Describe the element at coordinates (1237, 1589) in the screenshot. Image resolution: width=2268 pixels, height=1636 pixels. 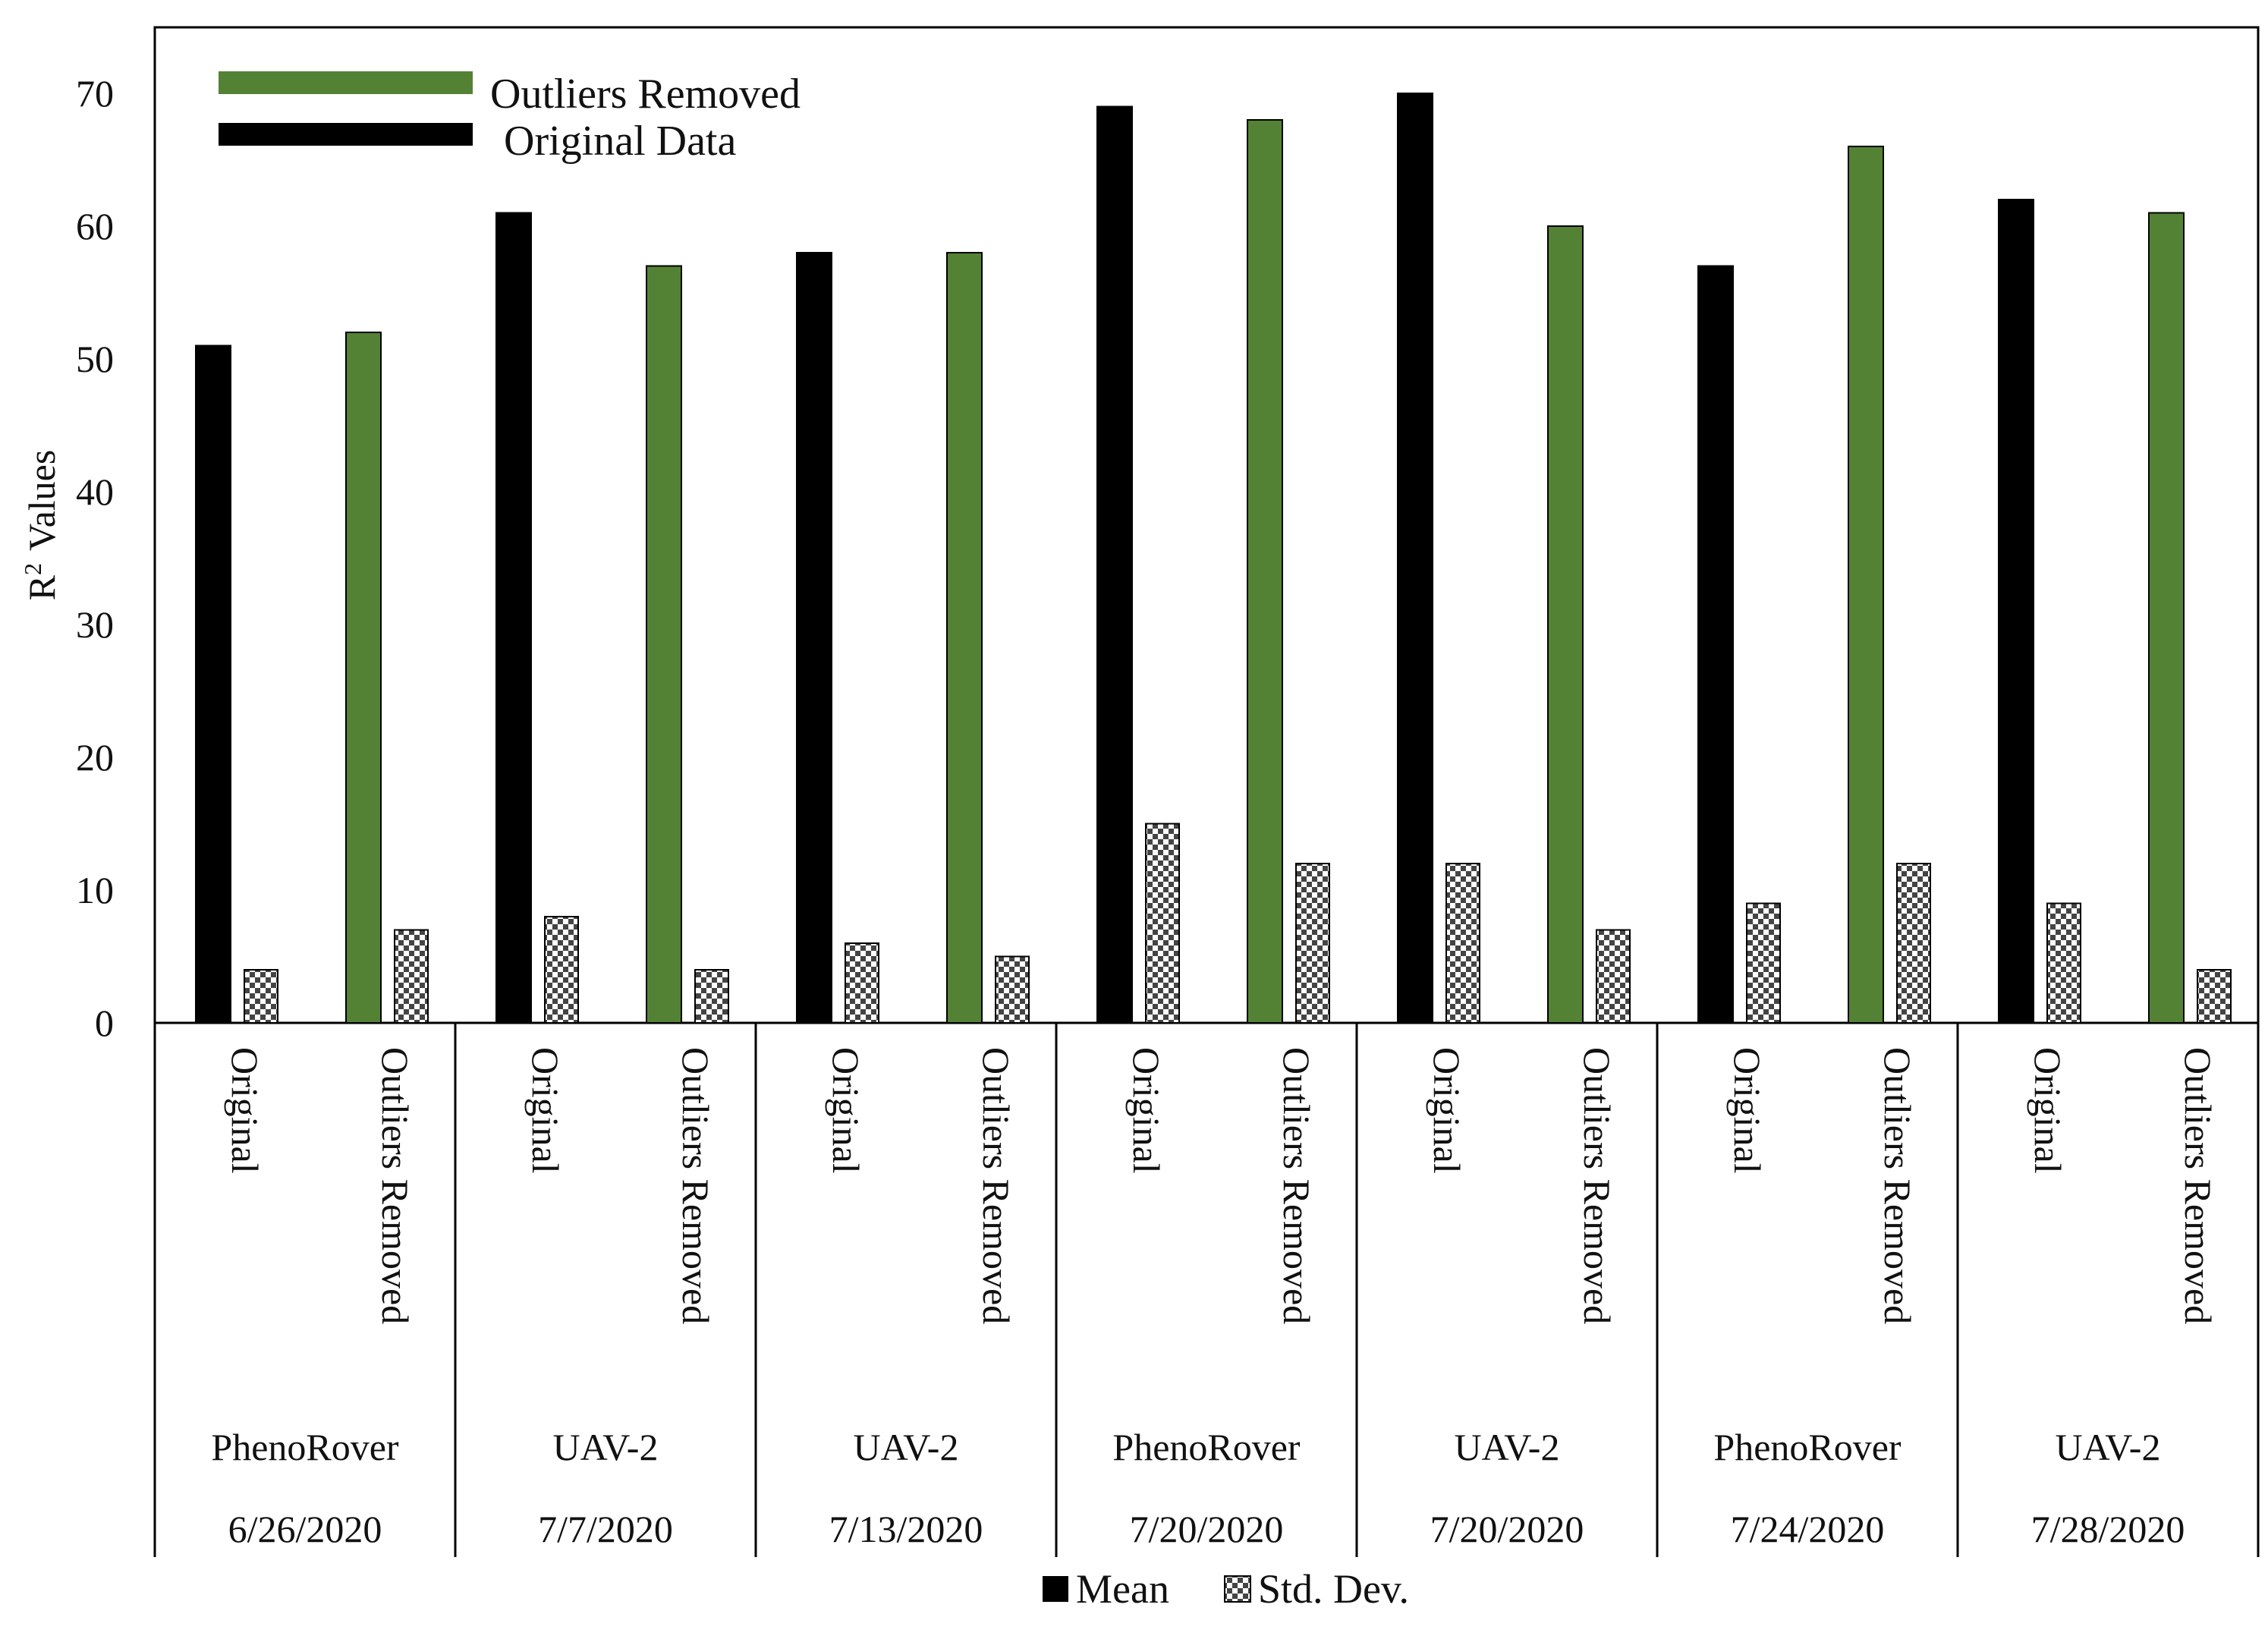
I see `legend-std-swatch` at that location.